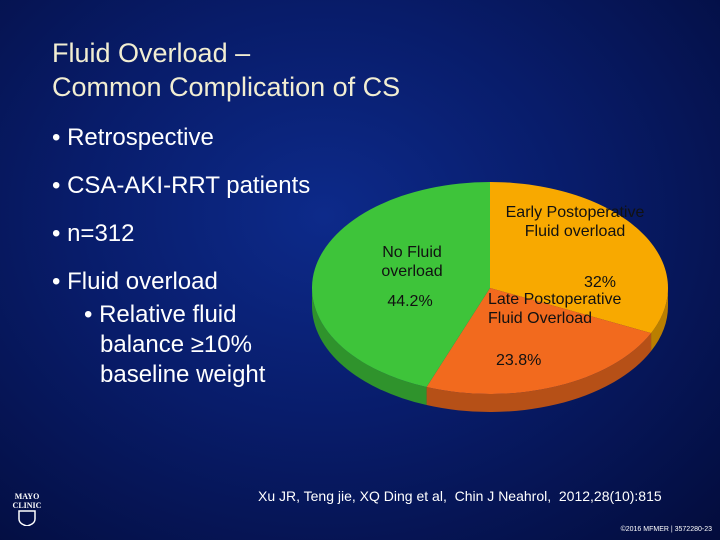 The width and height of the screenshot is (720, 540). Describe the element at coordinates (151, 53) in the screenshot. I see `title-line: Fluid Overload –` at that location.